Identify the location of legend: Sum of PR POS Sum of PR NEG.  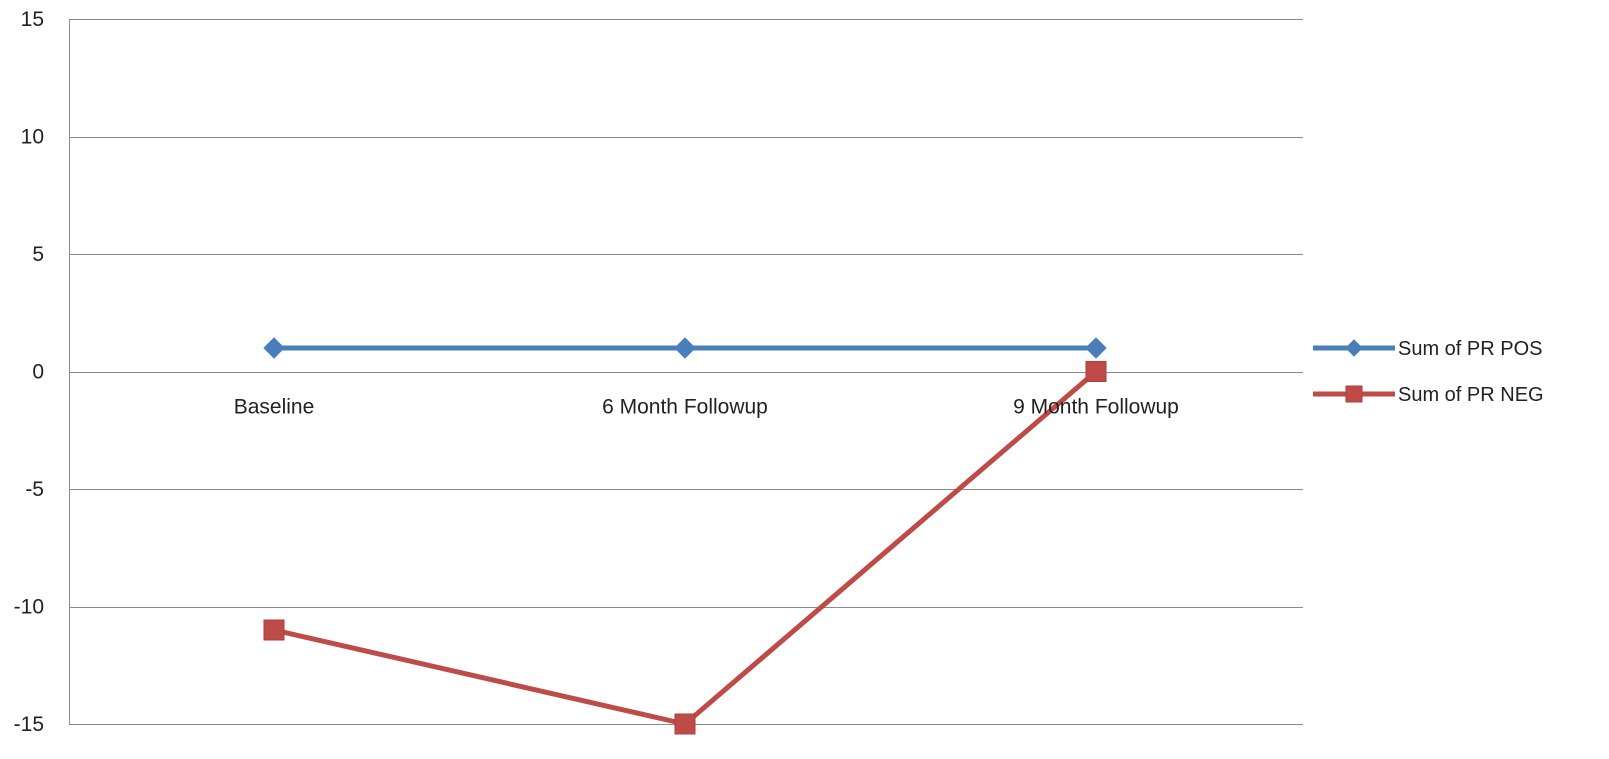
(1428, 372).